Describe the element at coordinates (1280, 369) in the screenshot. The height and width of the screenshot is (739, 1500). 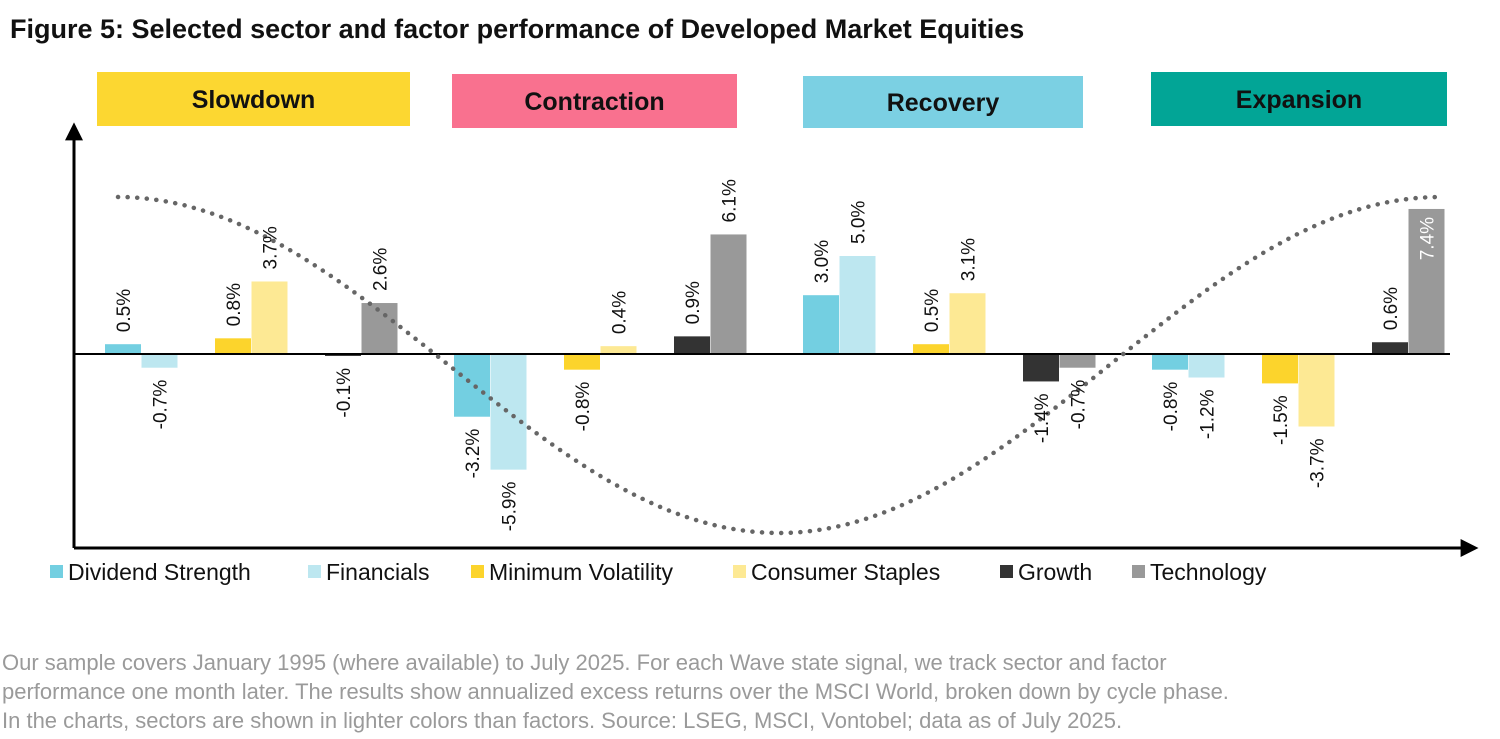
I see `bar-expansion-minimum-volatility` at that location.